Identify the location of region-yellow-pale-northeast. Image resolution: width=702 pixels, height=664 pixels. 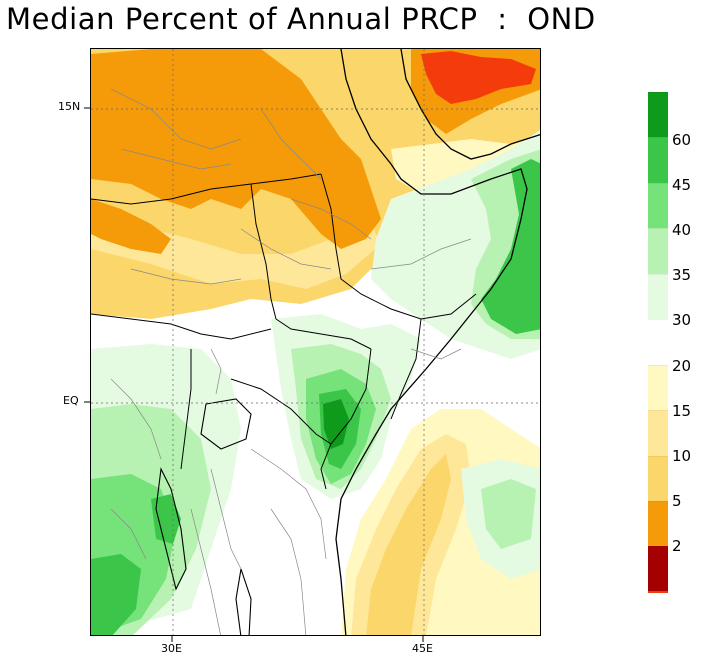
(465, 164).